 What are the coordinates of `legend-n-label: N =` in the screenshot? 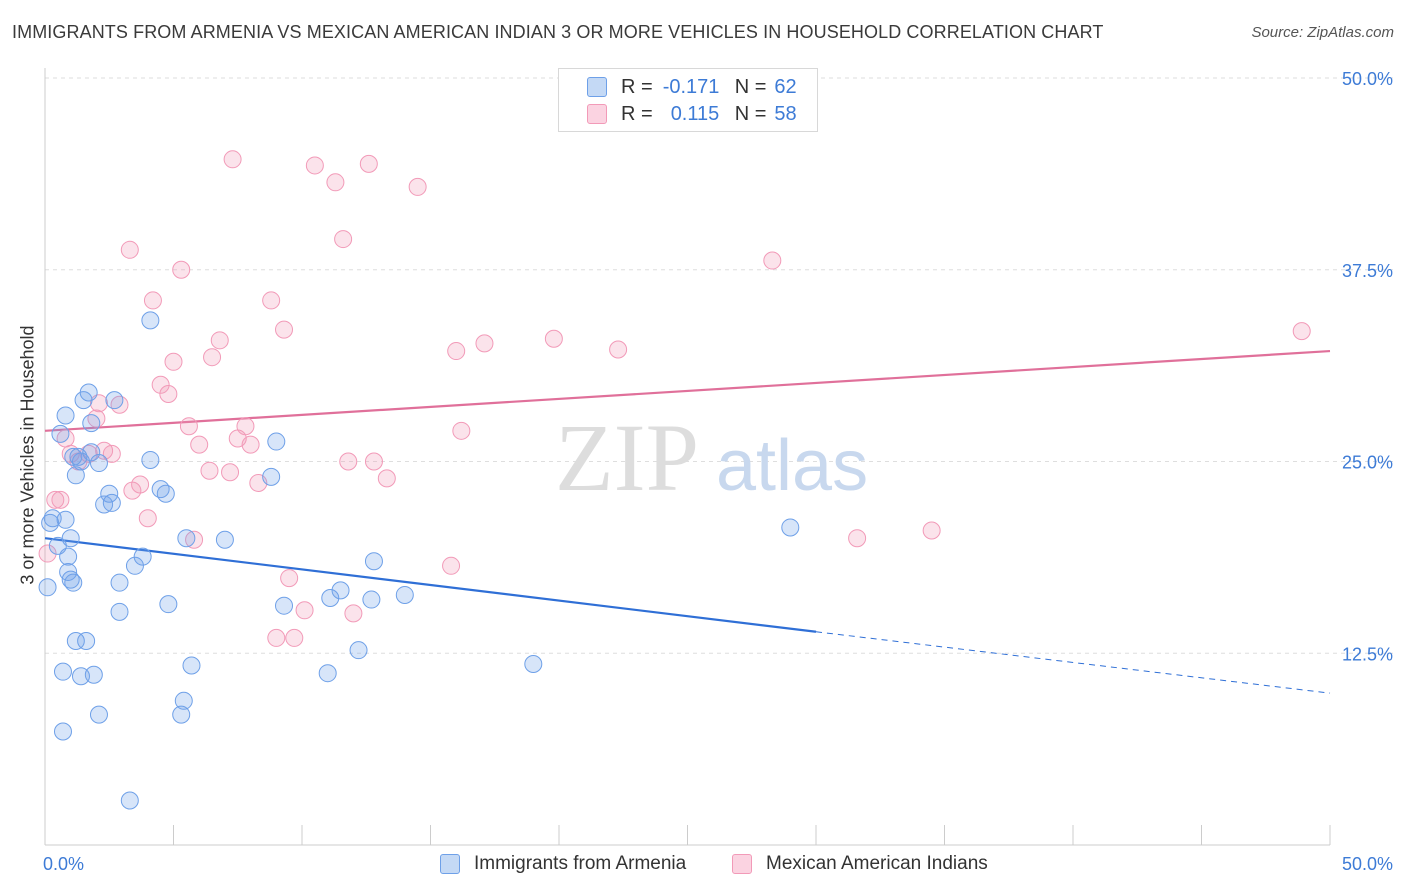 It's located at (750, 86).